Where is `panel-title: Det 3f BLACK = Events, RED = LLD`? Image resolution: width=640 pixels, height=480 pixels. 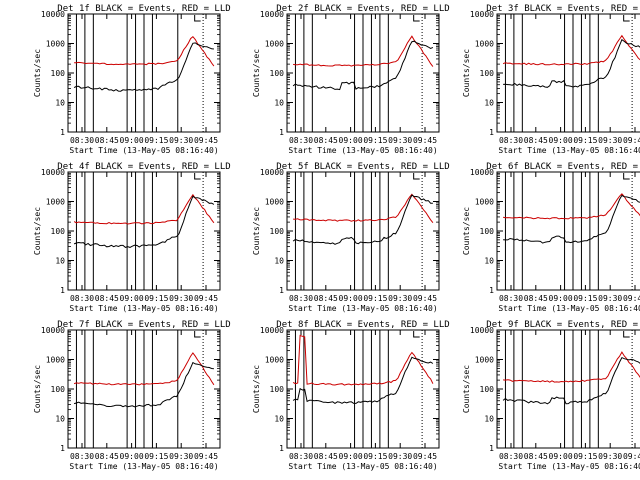
panel-title: Det 3f BLACK = Events, RED = LLD is located at coordinates (563, 9).